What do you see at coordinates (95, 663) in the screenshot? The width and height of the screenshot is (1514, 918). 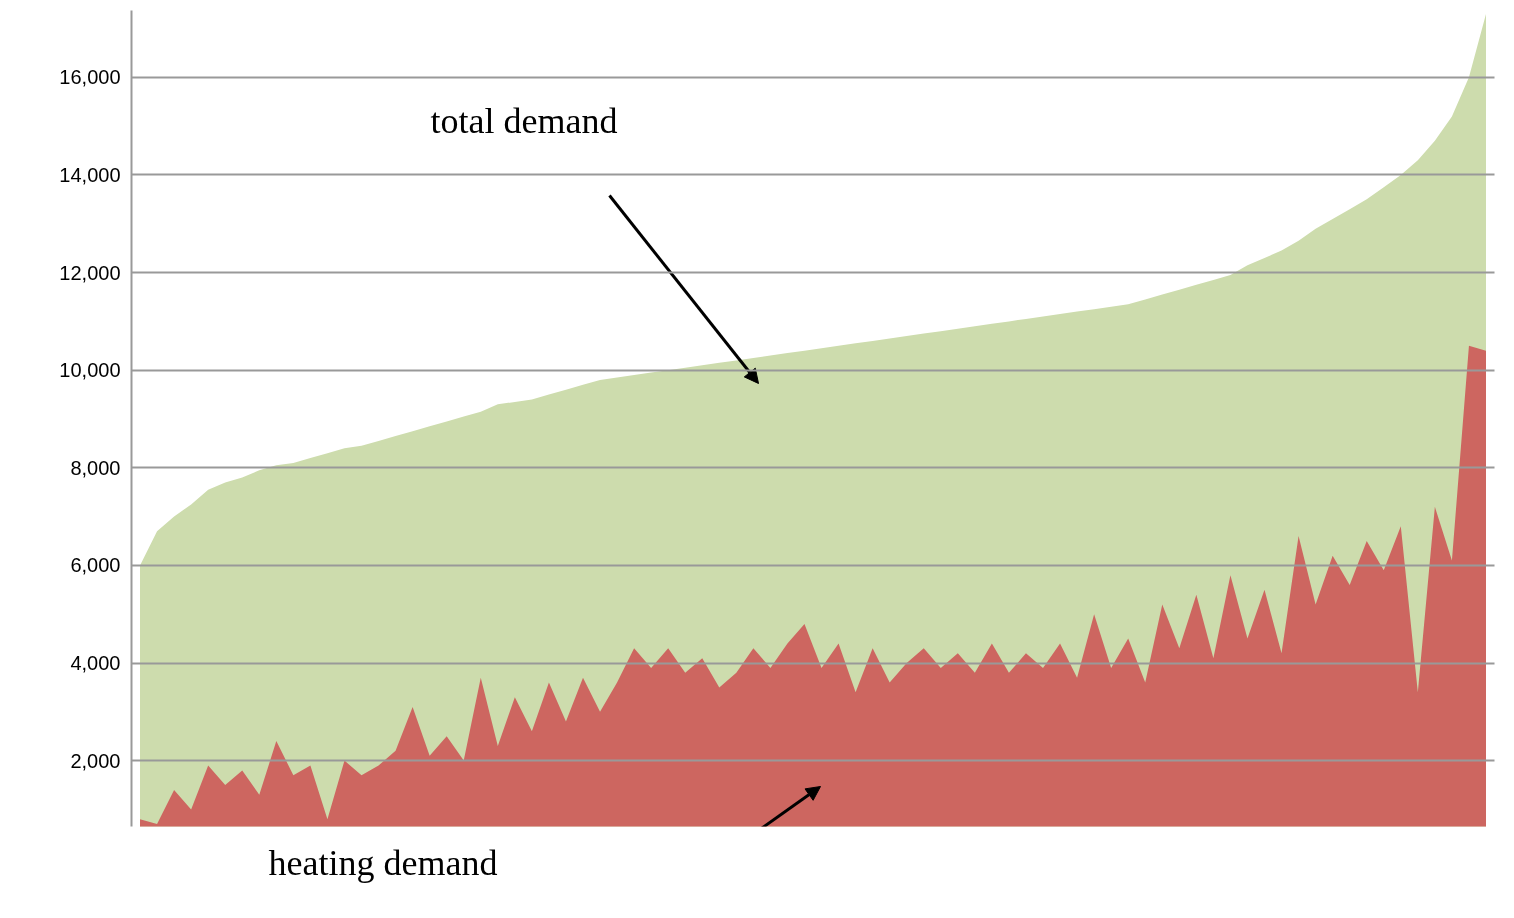 I see `y-tick-label: 4,000` at bounding box center [95, 663].